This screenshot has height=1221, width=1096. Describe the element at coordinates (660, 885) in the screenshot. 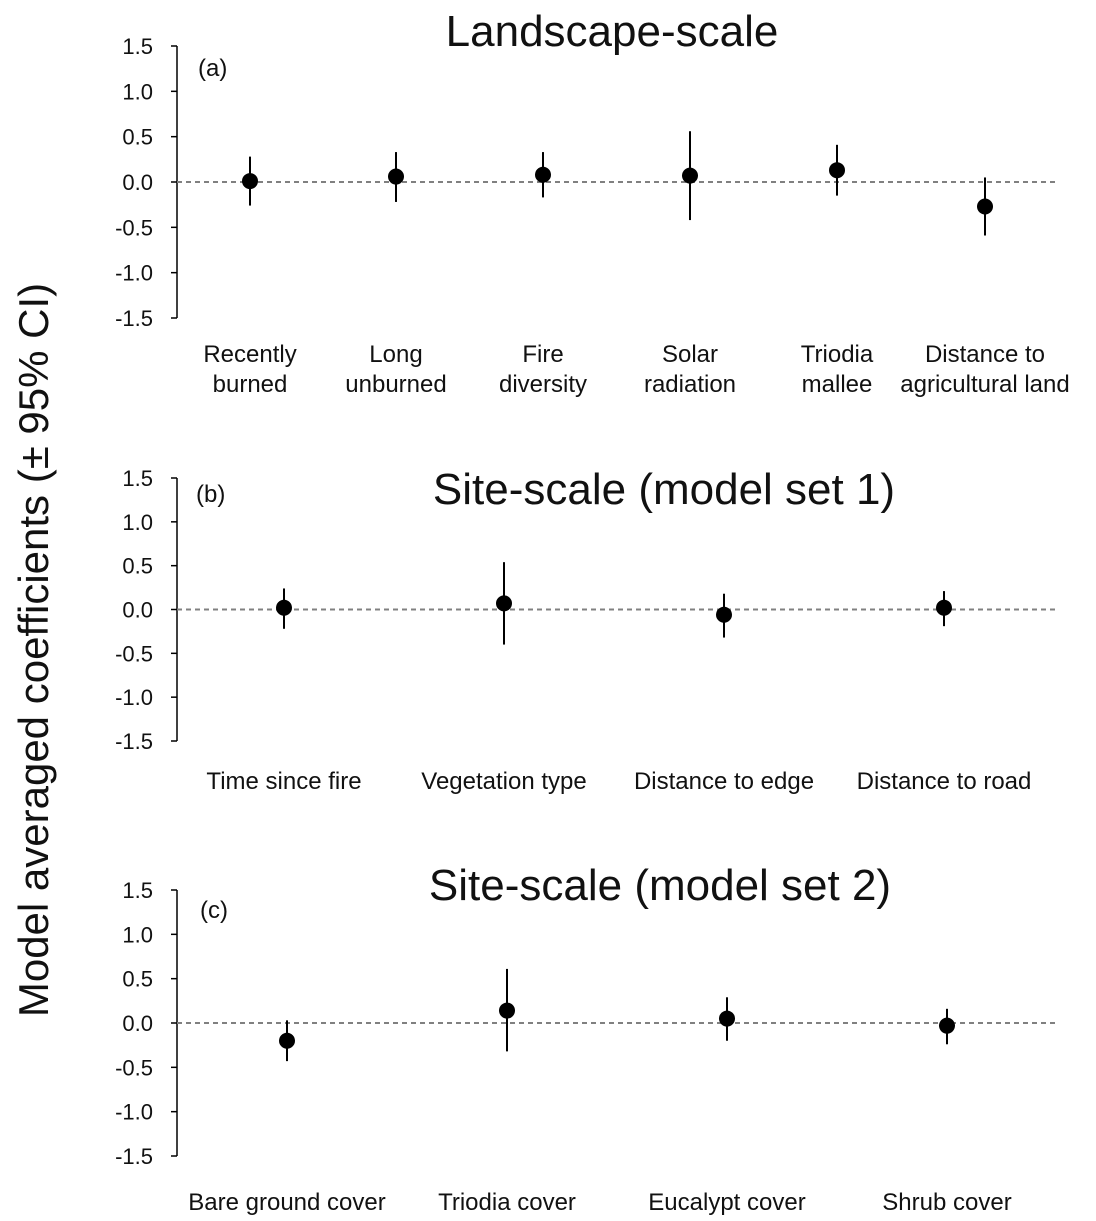

I see `panel-3-title: Site-scale (model set 2)` at that location.